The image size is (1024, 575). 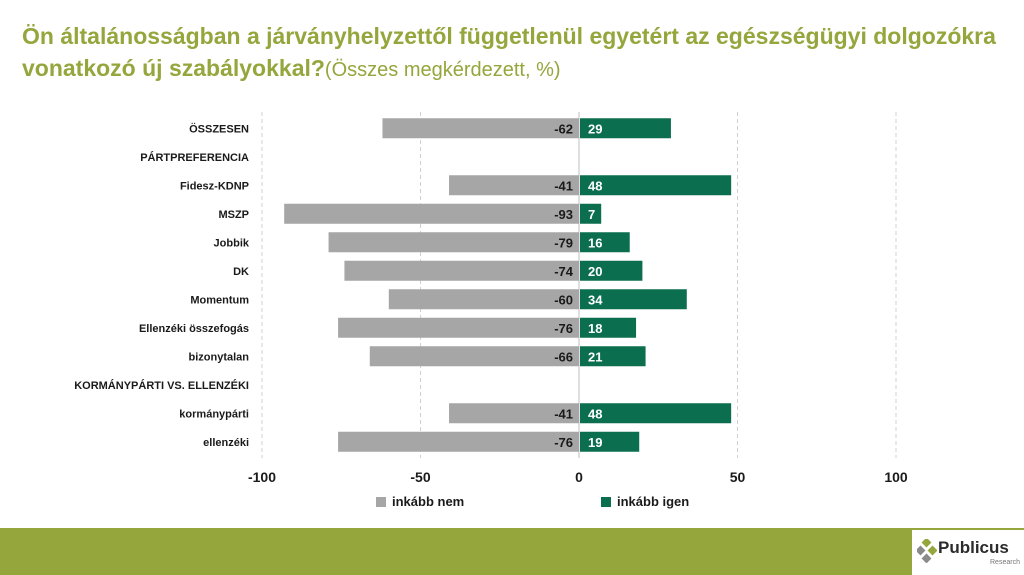 I want to click on category-label: kormánypárti, so click(x=214, y=414).